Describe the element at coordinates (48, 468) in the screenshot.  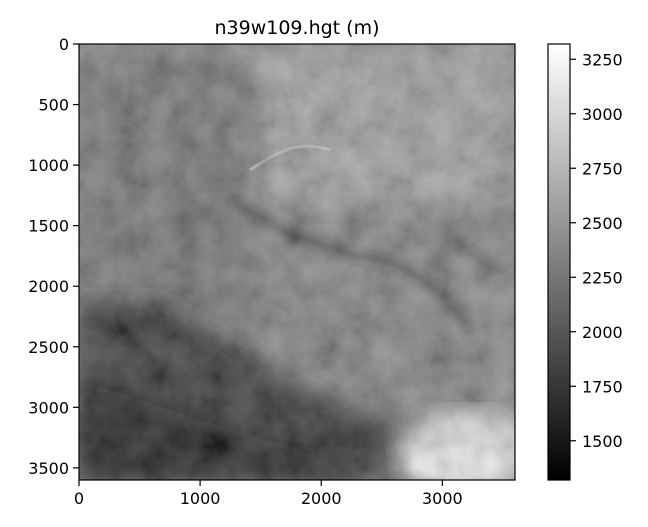
I see `y-tick-label: 3500` at that location.